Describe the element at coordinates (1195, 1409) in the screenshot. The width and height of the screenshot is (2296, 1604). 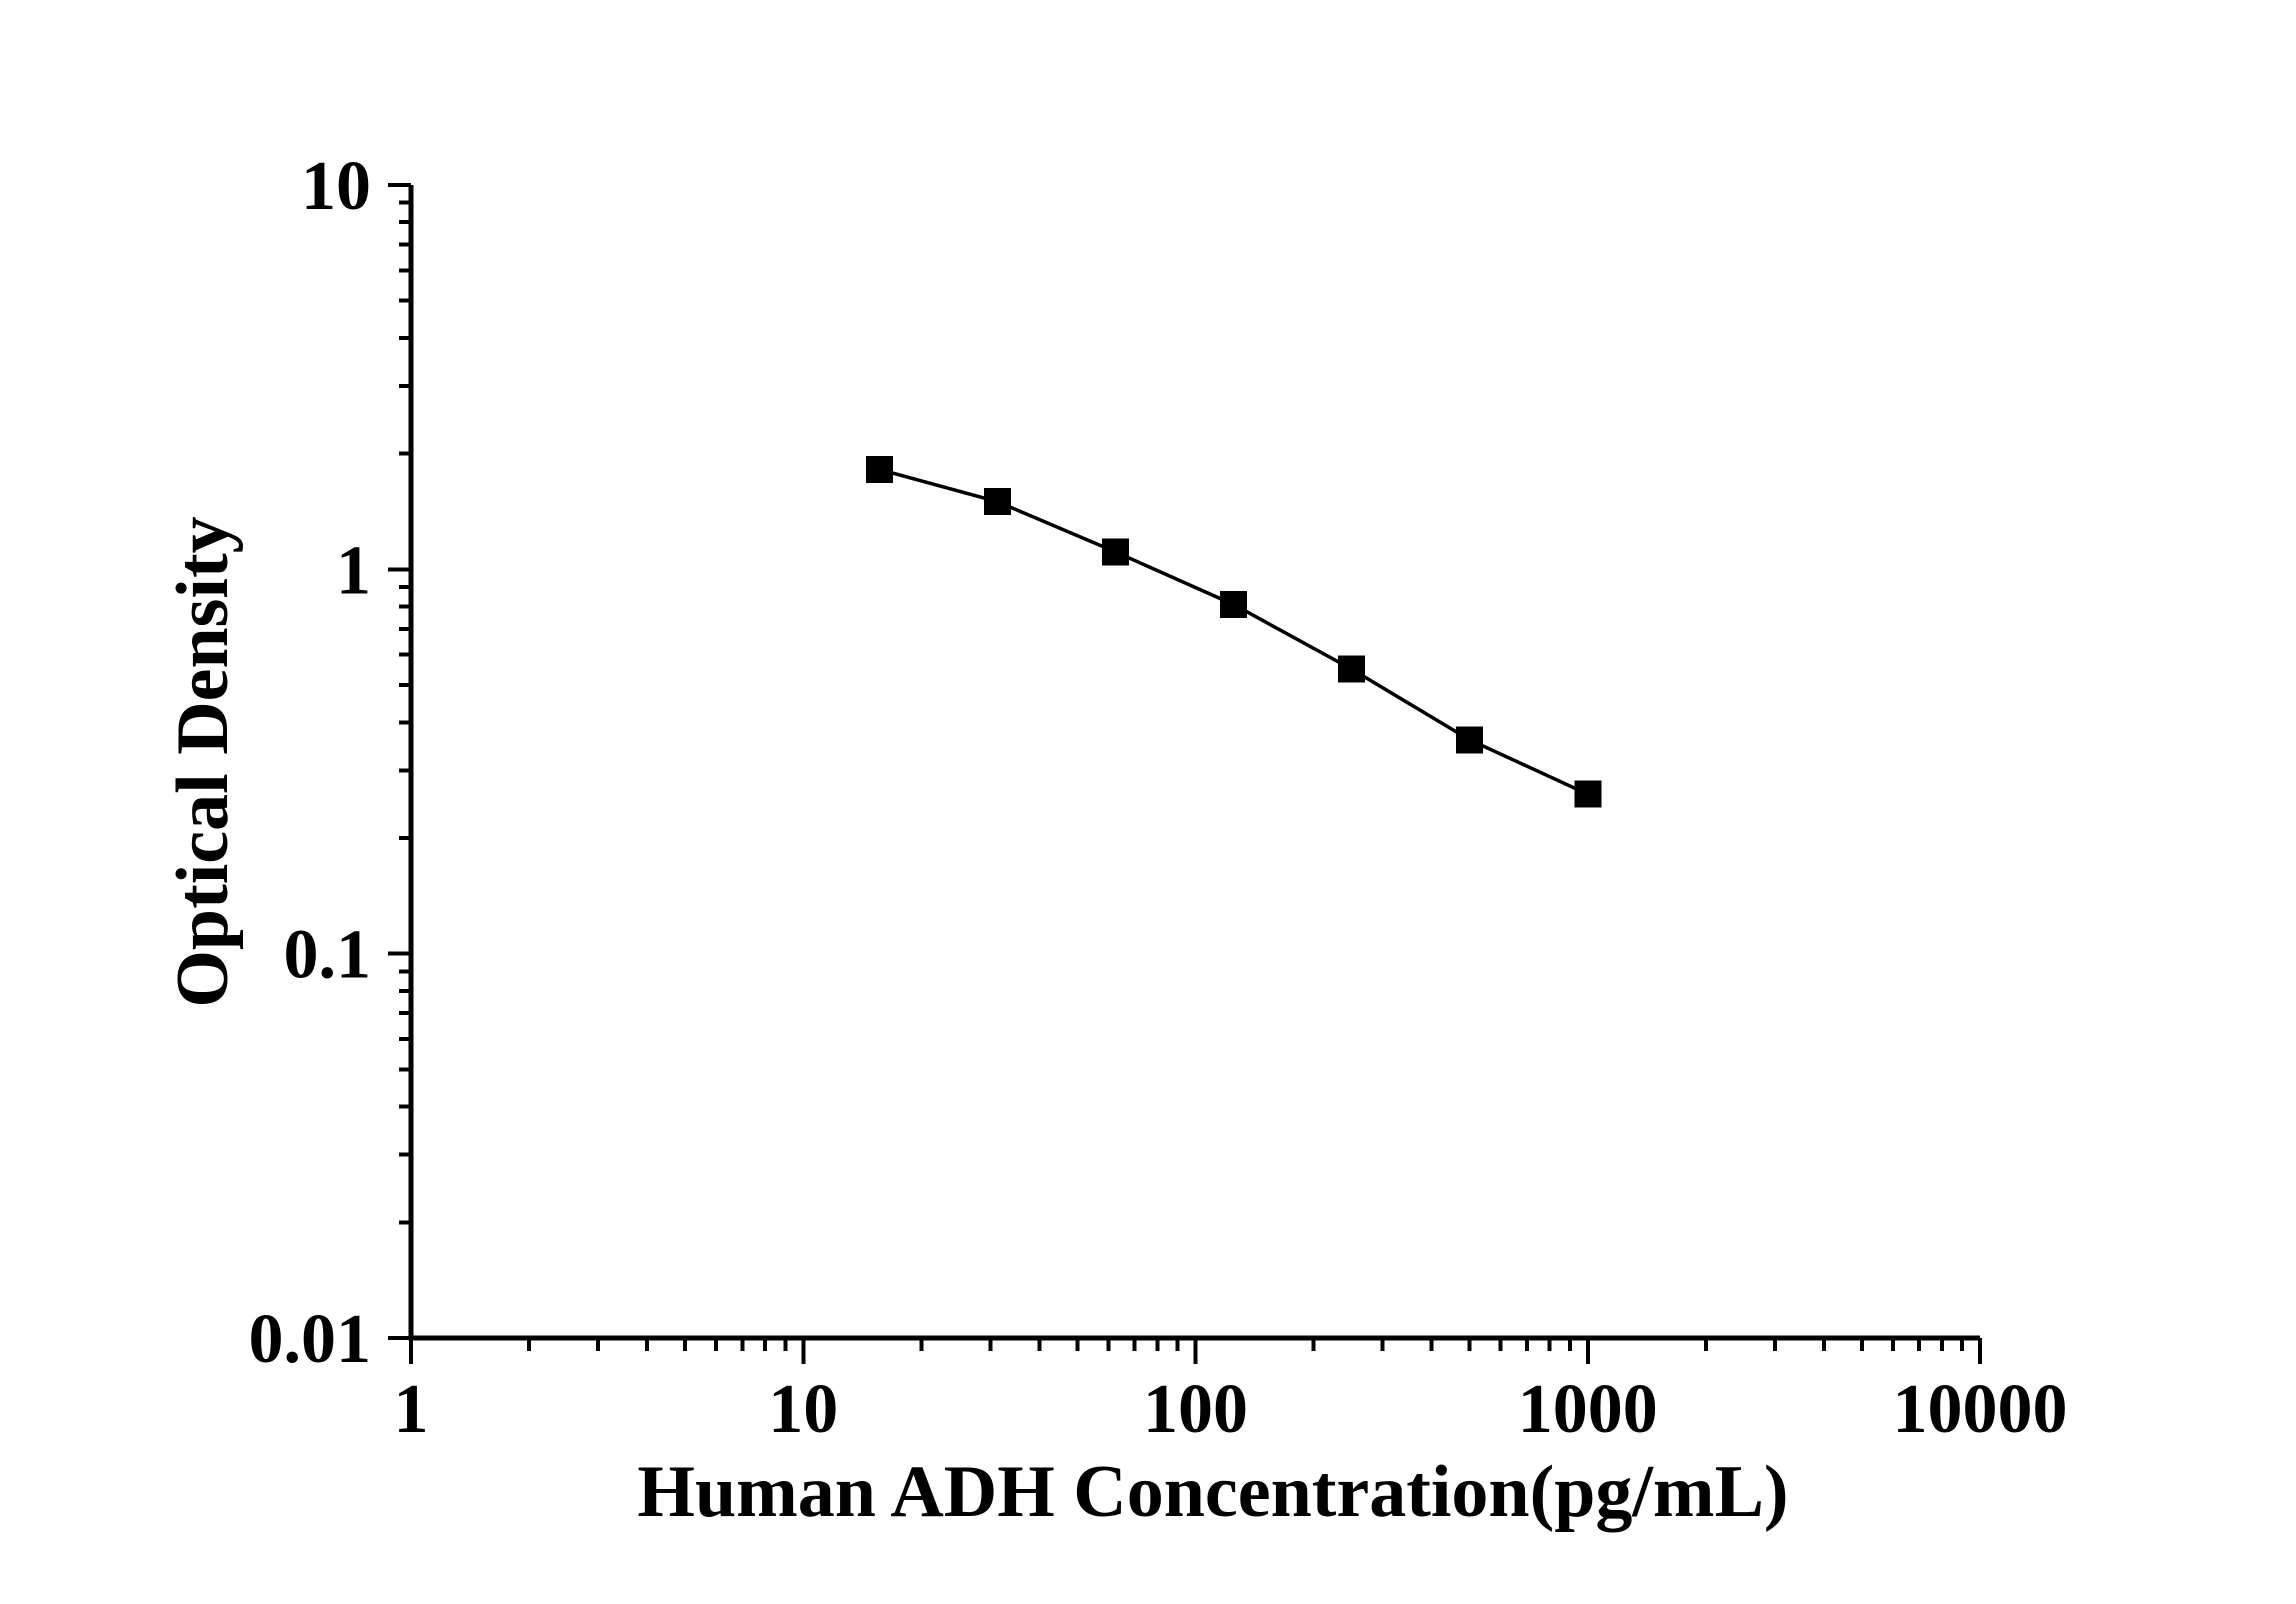
I see `x-tick-label: 100` at that location.